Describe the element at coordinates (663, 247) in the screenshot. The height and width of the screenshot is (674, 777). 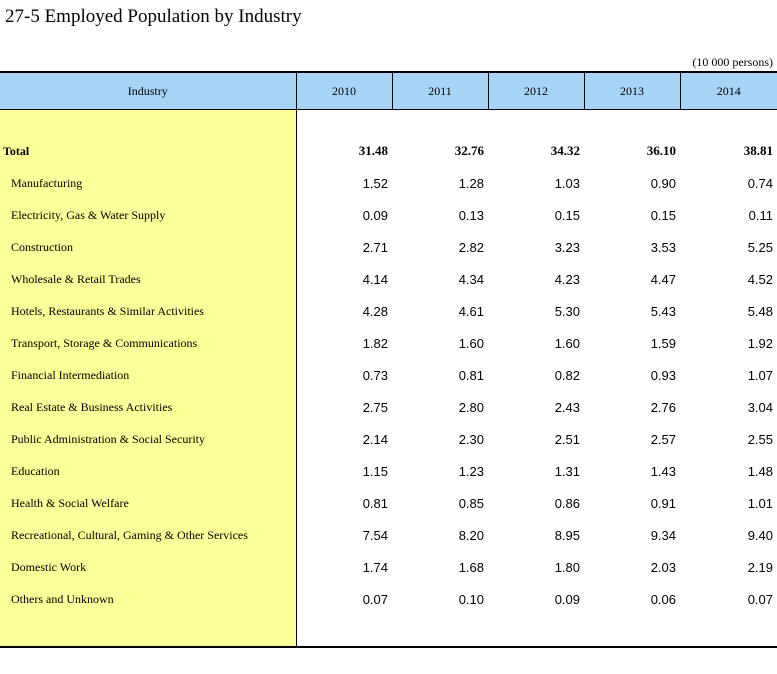
I see `cell-value: 3.53` at that location.